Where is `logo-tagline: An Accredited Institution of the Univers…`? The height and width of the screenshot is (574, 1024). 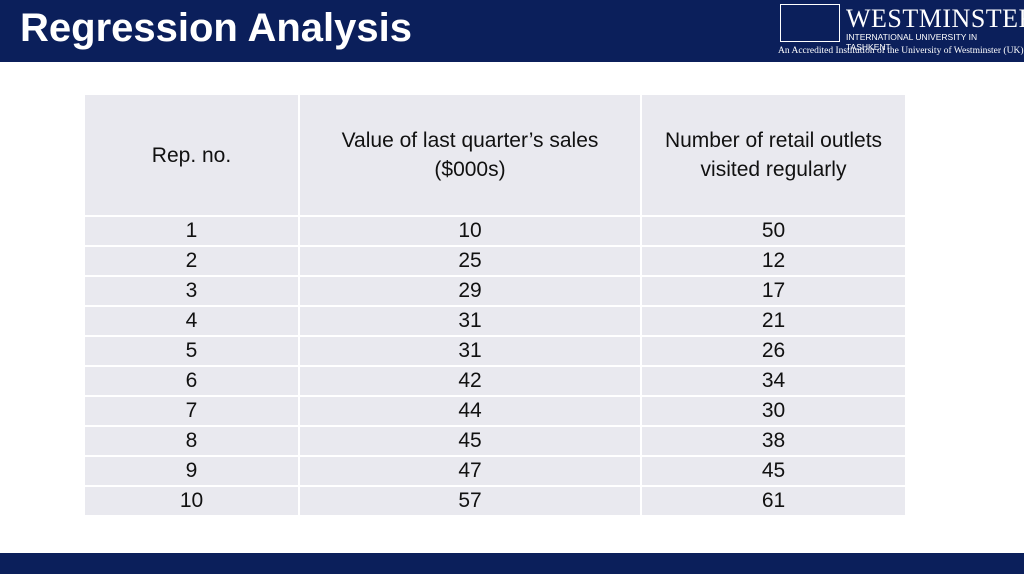
logo-tagline: An Accredited Institution of the Univers… is located at coordinates (901, 51).